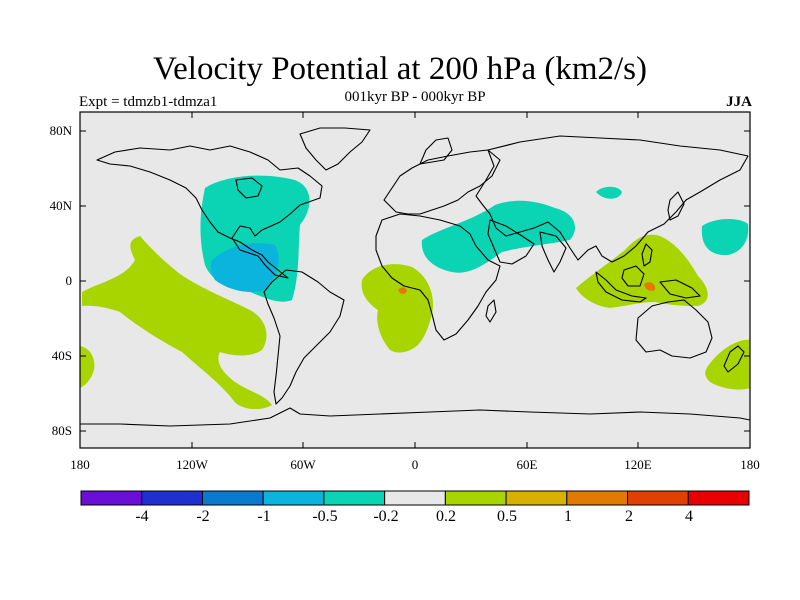 This screenshot has width=800, height=600. Describe the element at coordinates (438, 277) in the screenshot. I see `coastline-africa` at that location.